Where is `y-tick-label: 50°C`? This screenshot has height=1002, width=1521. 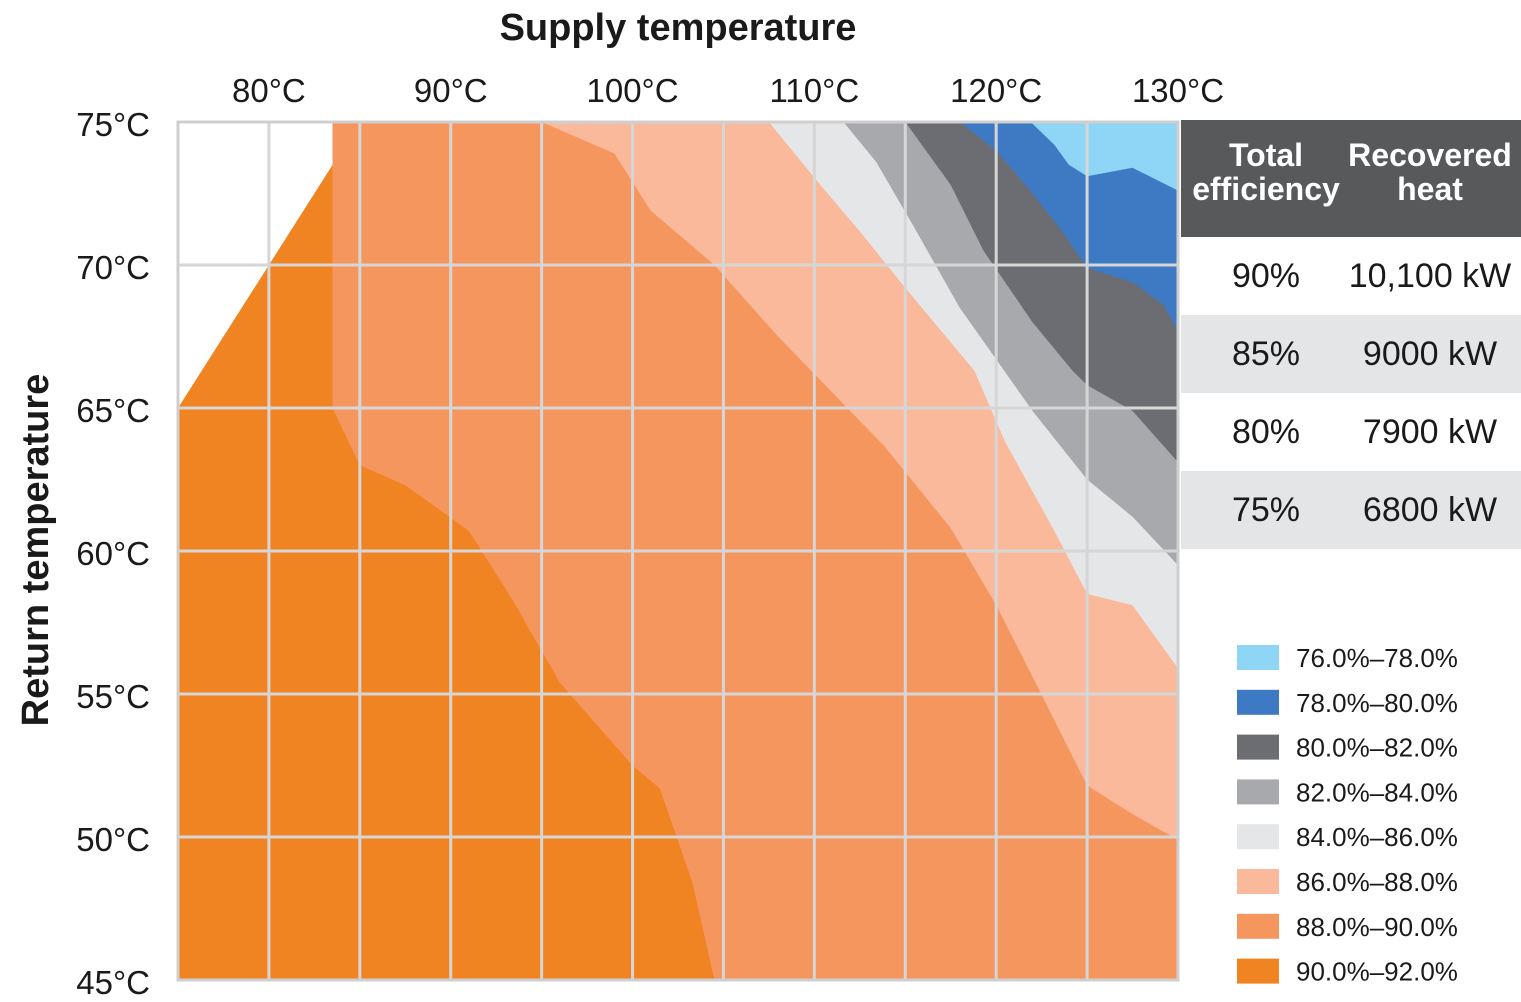
y-tick-label: 50°C is located at coordinates (113, 839).